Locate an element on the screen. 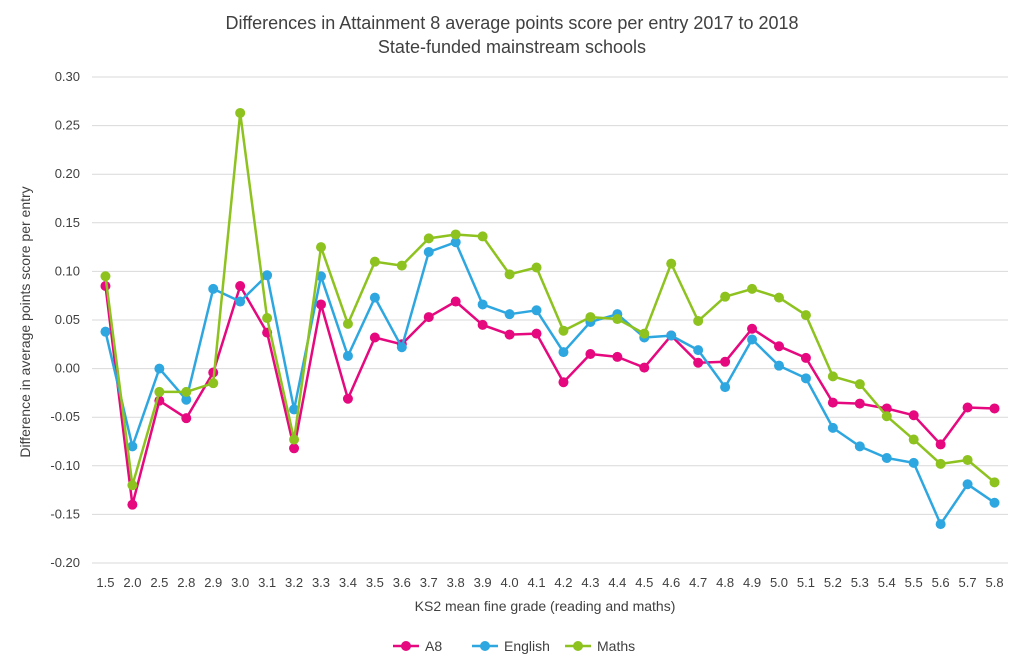  x-tick-label: 5.6 is located at coordinates (941, 582).